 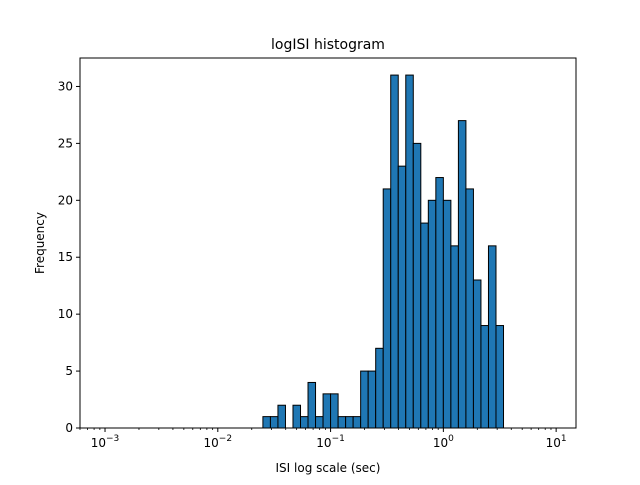 I want to click on y-axis-label: Frequency, so click(x=40, y=243).